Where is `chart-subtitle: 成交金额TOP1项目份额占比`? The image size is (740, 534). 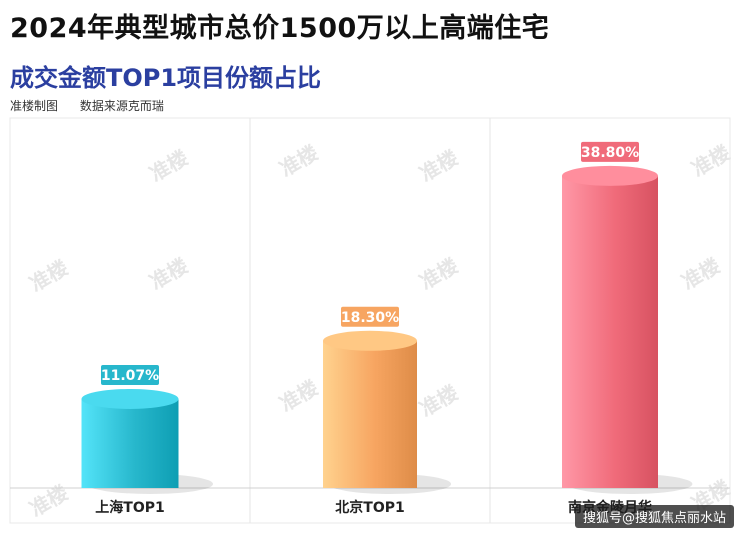
chart-subtitle: 成交金额TOP1项目份额占比 is located at coordinates (166, 78).